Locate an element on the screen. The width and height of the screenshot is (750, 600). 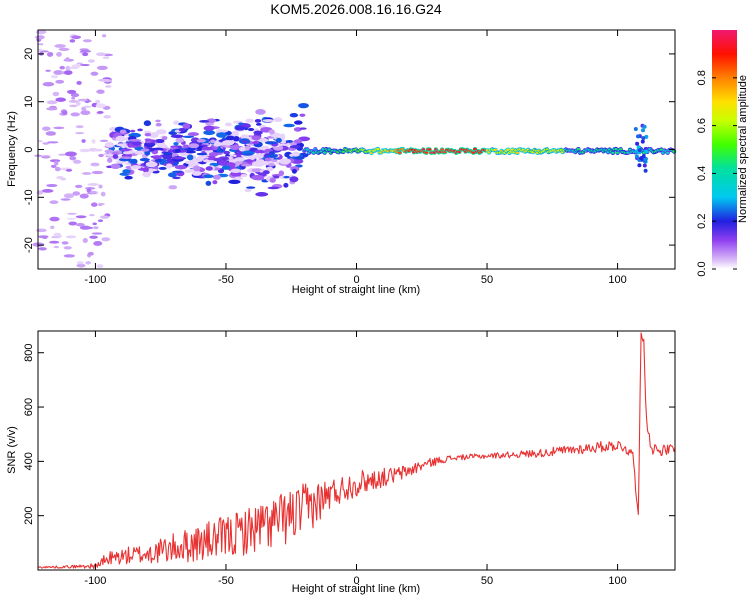
snr-x-label: Height of straight line (km) is located at coordinates (356, 589).